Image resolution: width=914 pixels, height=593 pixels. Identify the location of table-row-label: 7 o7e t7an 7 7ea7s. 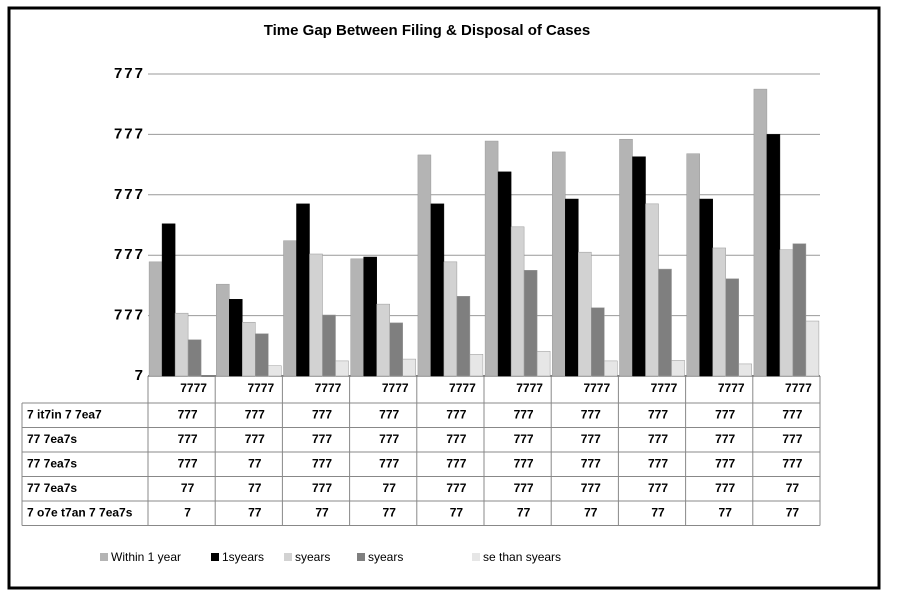
(80, 512).